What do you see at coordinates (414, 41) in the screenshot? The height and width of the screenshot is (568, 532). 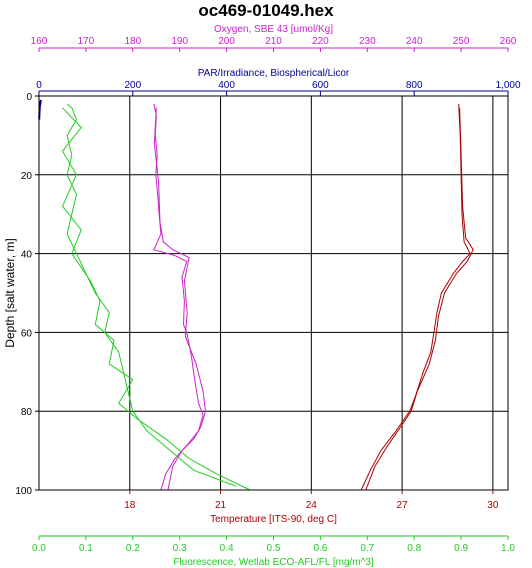 I see `oxygen-tick-label: 240` at bounding box center [414, 41].